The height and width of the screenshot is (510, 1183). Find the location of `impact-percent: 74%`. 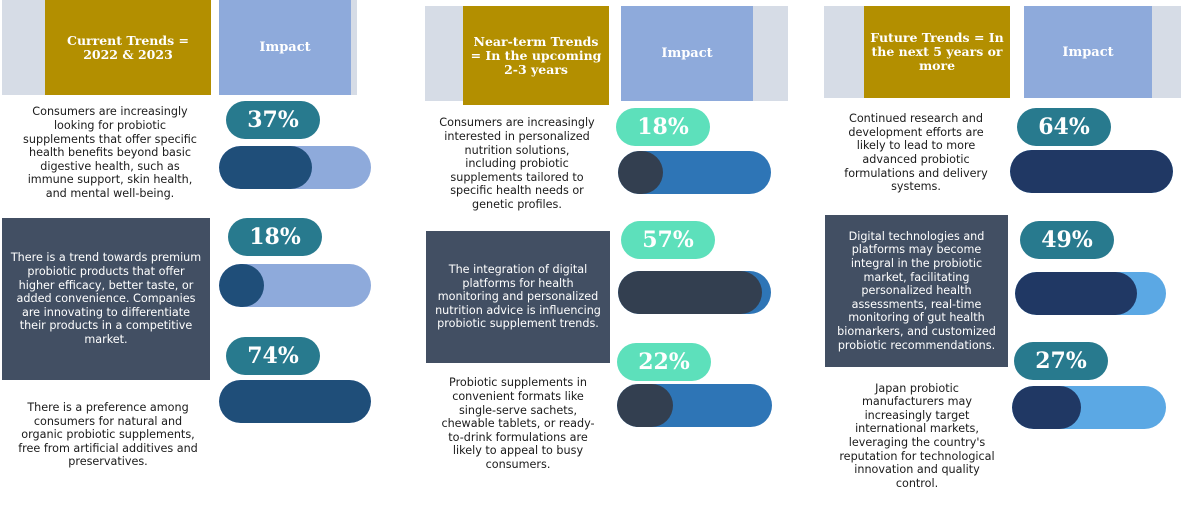

impact-percent: 74% is located at coordinates (273, 356).